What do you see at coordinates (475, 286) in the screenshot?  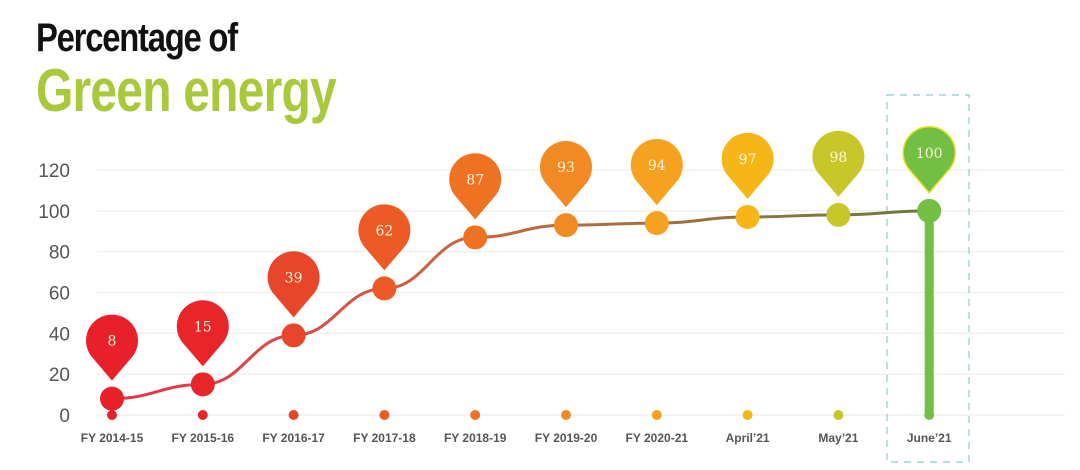 I see `data-point-group: 87` at bounding box center [475, 286].